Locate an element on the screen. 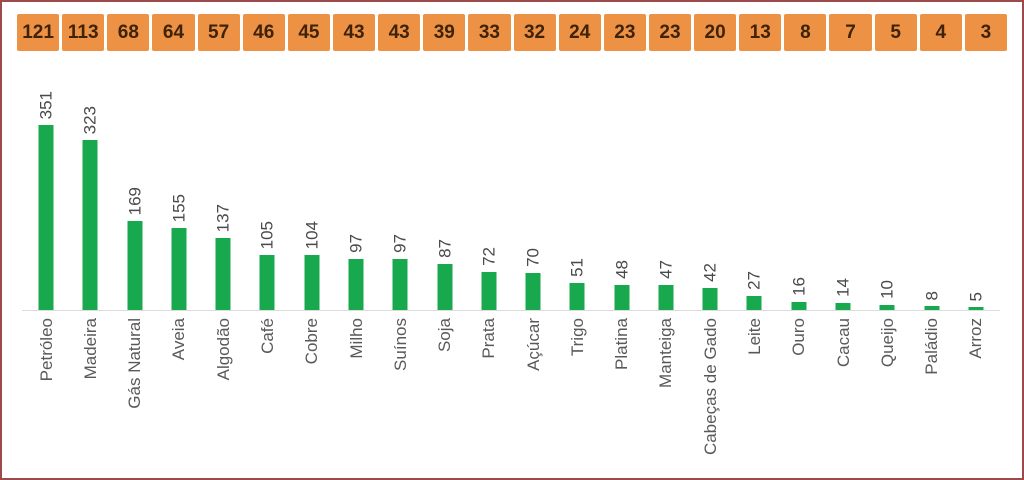 This screenshot has width=1024, height=480. category-cell: Arroz is located at coordinates (976, 394).